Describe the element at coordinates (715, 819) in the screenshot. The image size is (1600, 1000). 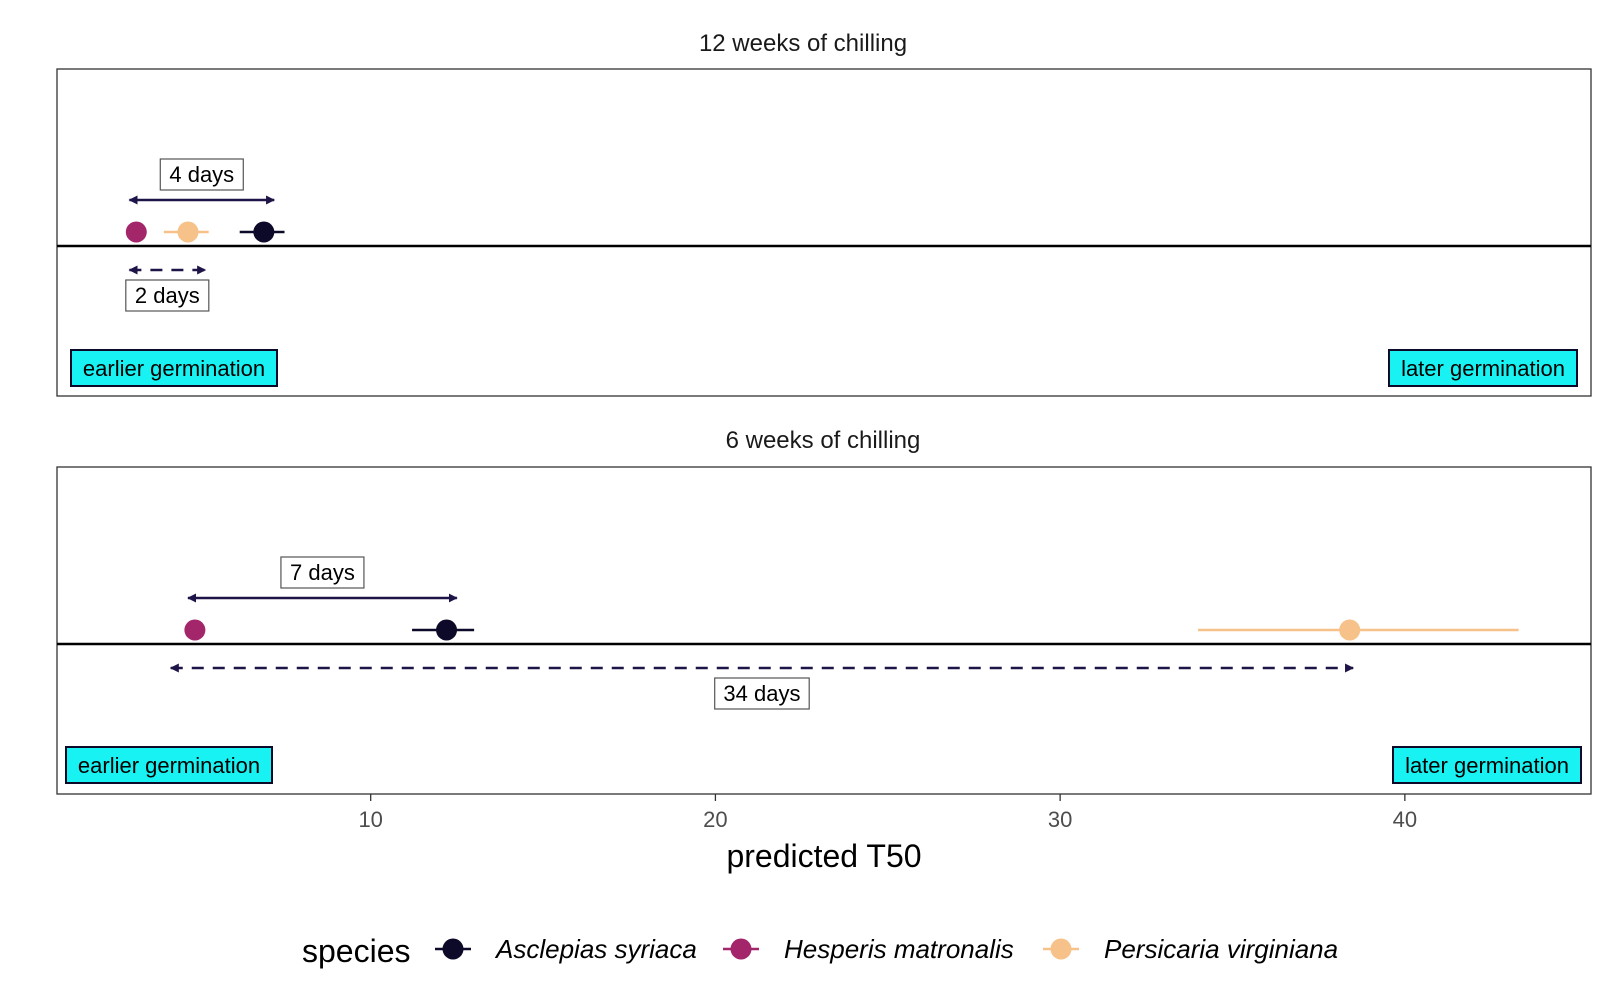
I see `x-tick-label: 20` at that location.